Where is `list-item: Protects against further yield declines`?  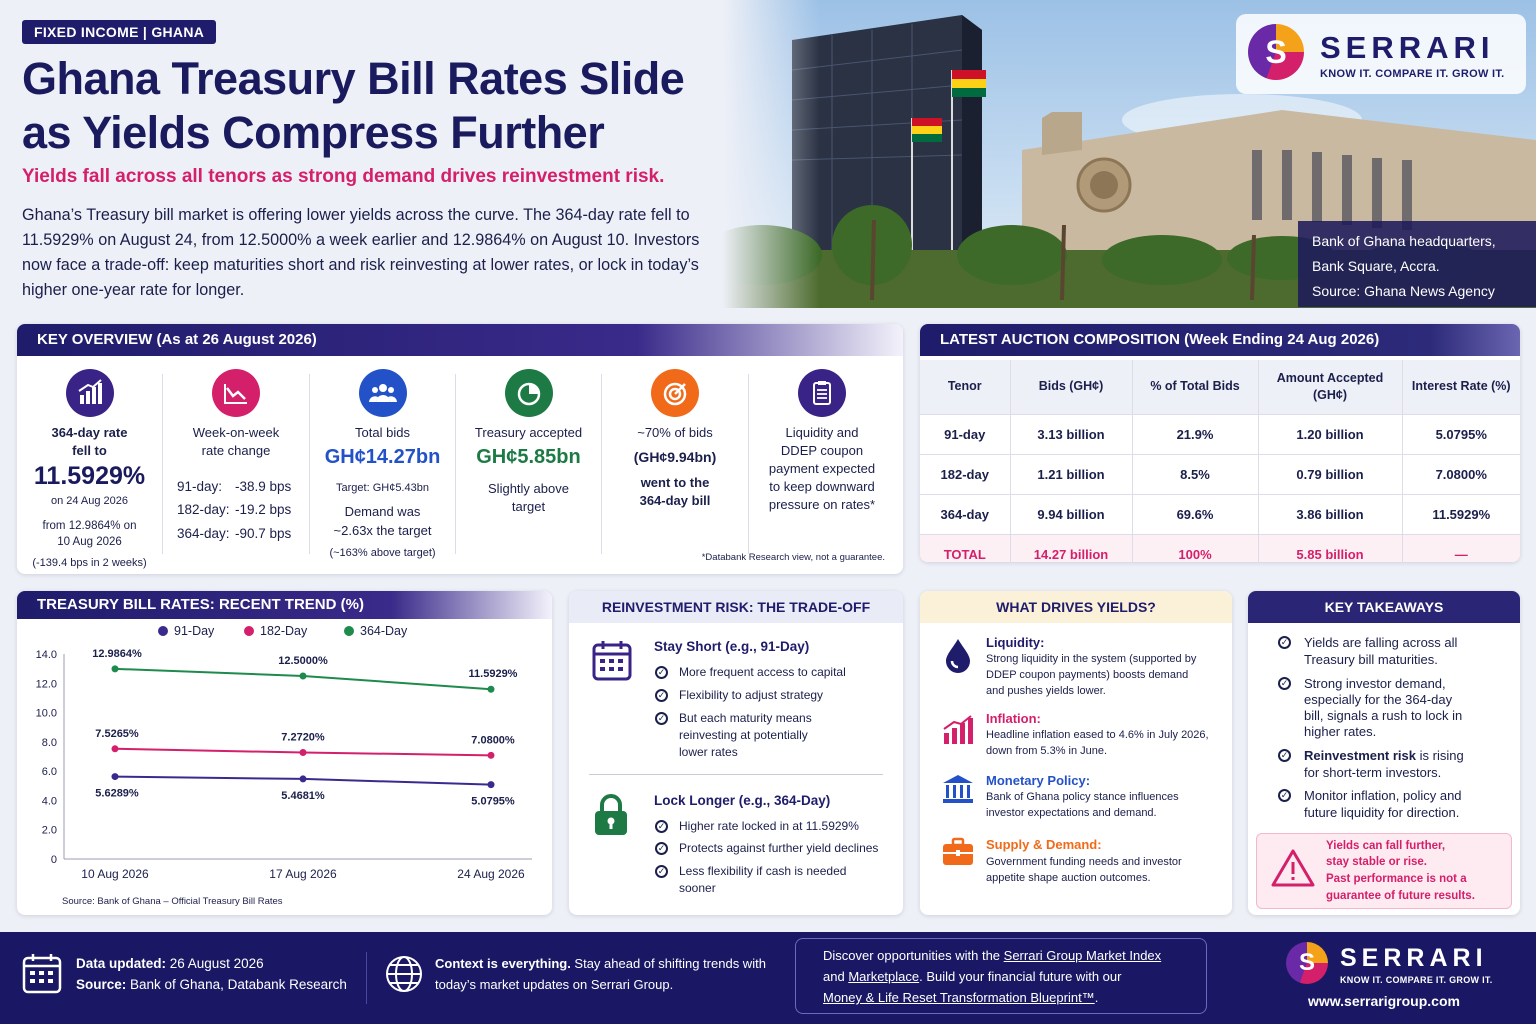
list-item: Protects against further yield declines is located at coordinates (779, 848).